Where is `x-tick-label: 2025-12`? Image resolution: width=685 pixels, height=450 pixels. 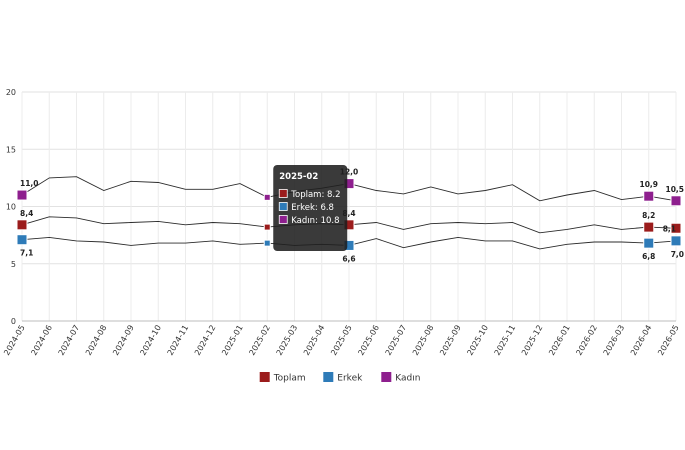
x-tick-label: 2025-12 is located at coordinates (532, 340).